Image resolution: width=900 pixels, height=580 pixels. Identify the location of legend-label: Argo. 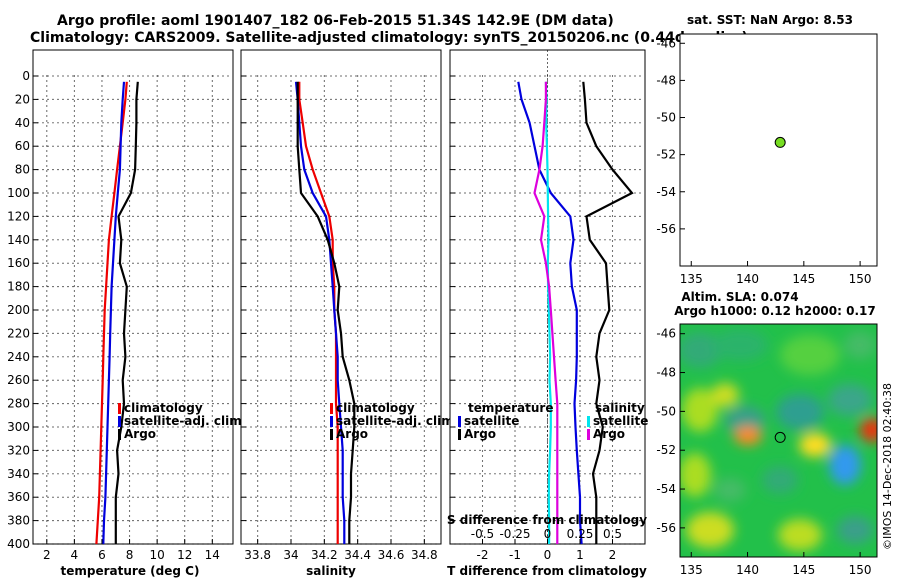
(609, 434).